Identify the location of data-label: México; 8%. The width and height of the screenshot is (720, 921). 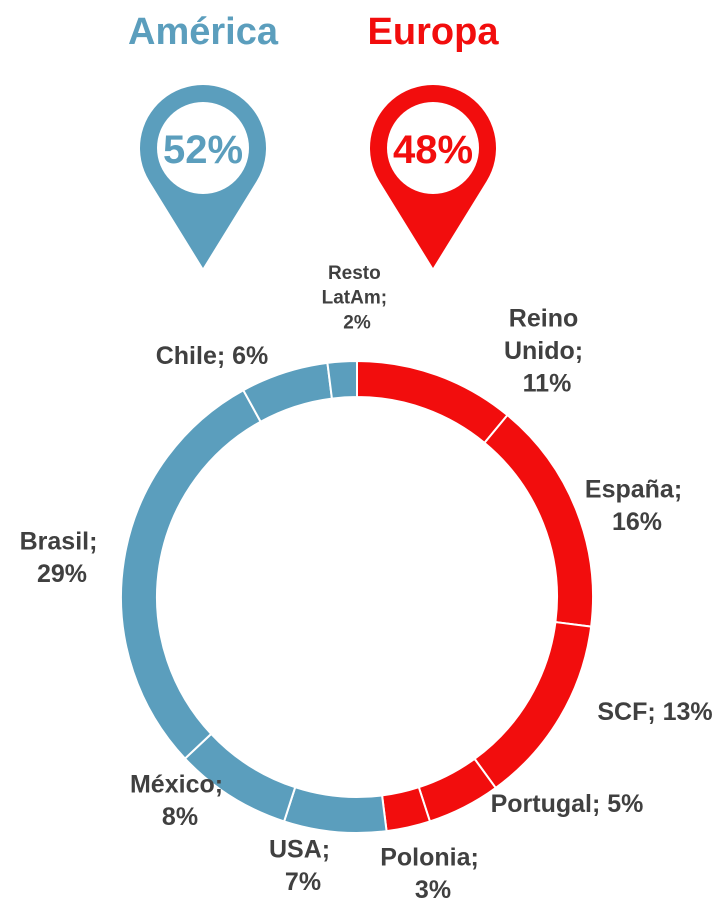
(180, 801).